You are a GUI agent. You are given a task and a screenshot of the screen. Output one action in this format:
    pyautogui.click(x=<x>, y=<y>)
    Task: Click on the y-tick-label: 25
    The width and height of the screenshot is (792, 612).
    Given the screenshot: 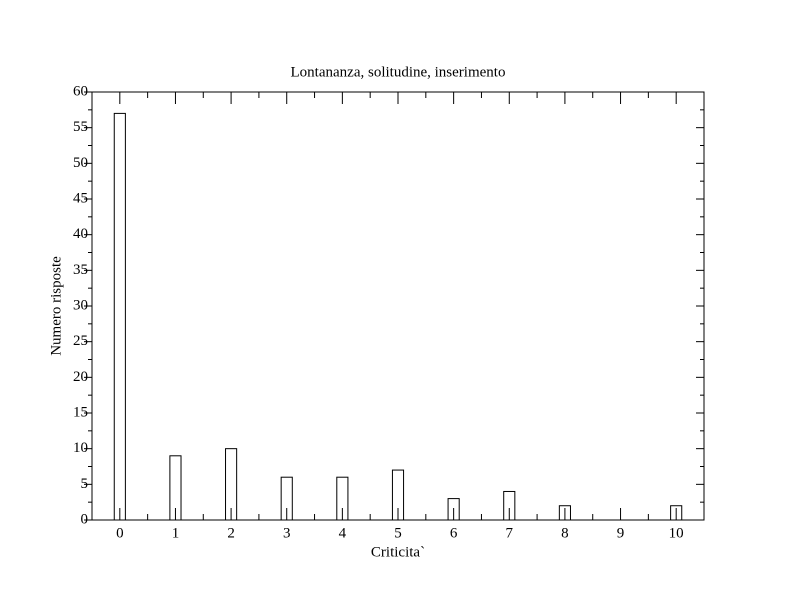 What is the action you would take?
    pyautogui.click(x=80, y=341)
    